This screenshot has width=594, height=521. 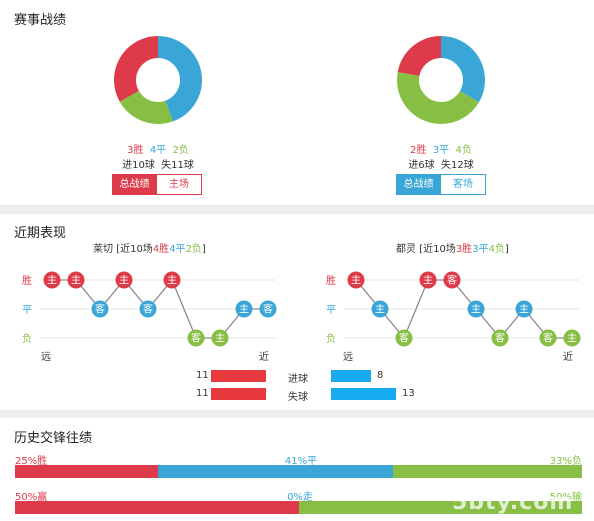 What do you see at coordinates (408, 393) in the screenshot?
I see `goals-against-right-value: 13` at bounding box center [408, 393].